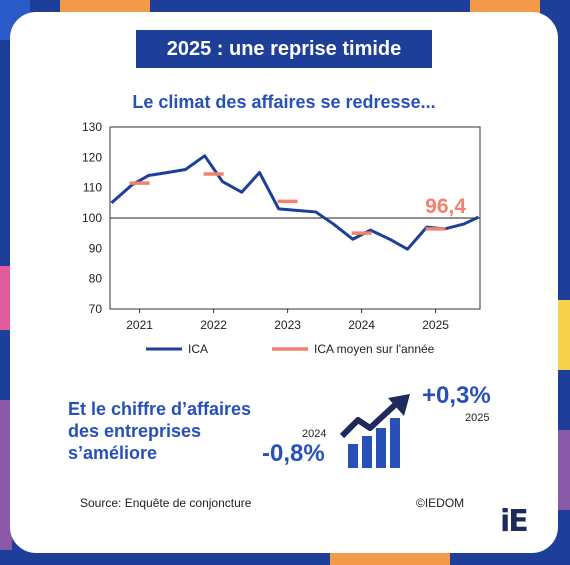 Image resolution: width=570 pixels, height=565 pixels. What do you see at coordinates (92, 127) in the screenshot?
I see `y-tick-label: 130` at bounding box center [92, 127].